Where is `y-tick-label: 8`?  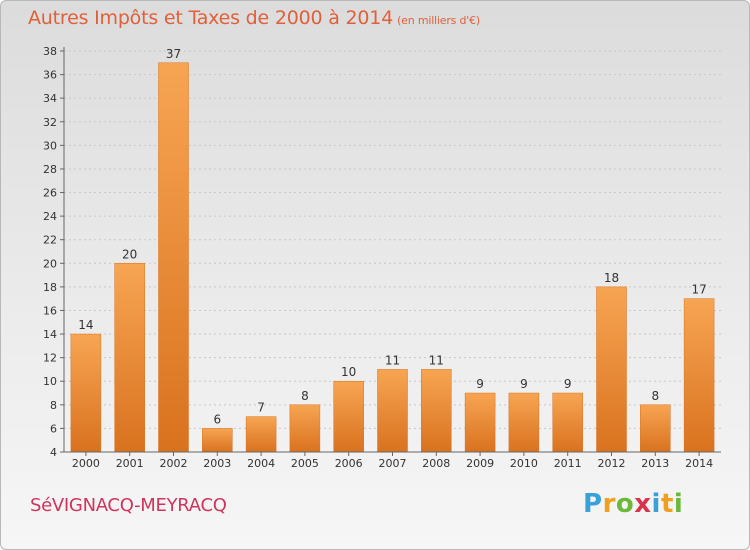 y-tick-label: 8 is located at coordinates (53, 405).